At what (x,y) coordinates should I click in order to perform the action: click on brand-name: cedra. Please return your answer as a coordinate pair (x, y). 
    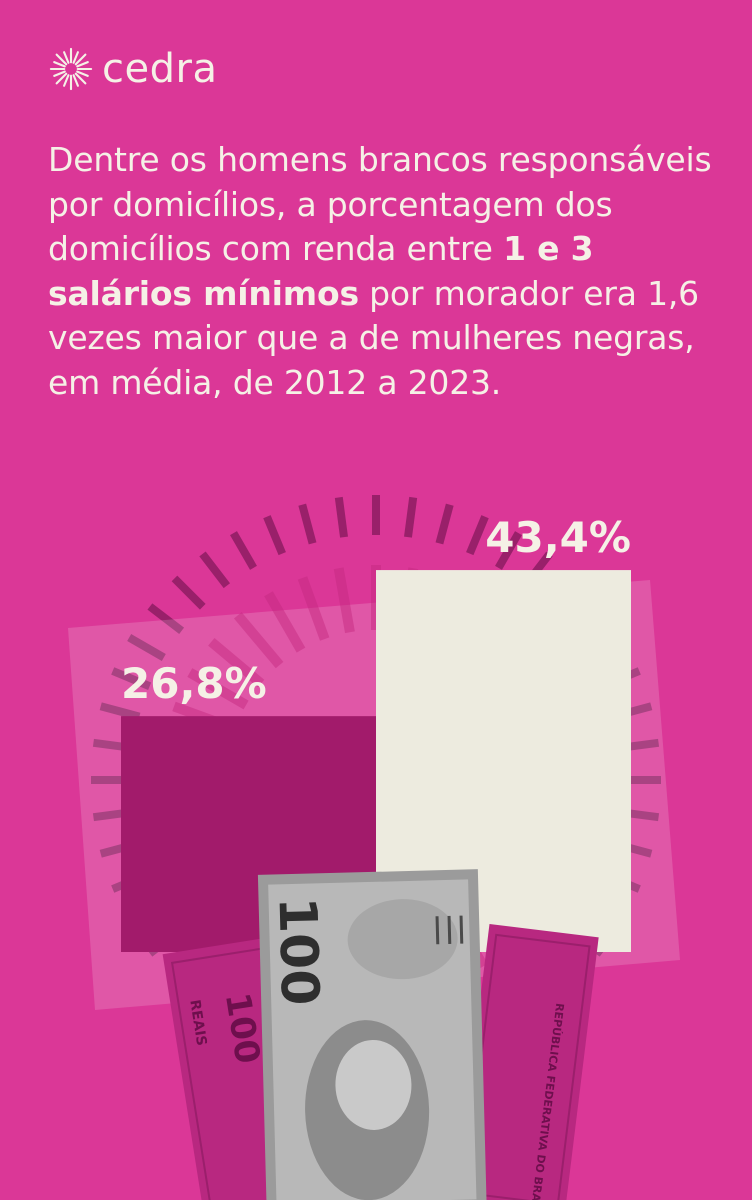
    Looking at the image, I should click on (160, 69).